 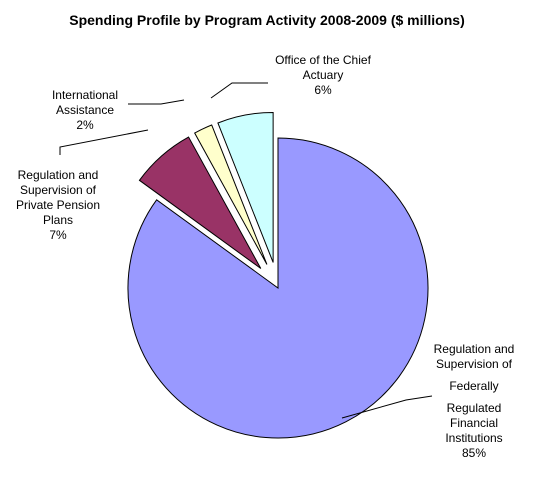 I want to click on value-label-pension: 7%, so click(x=58, y=235).